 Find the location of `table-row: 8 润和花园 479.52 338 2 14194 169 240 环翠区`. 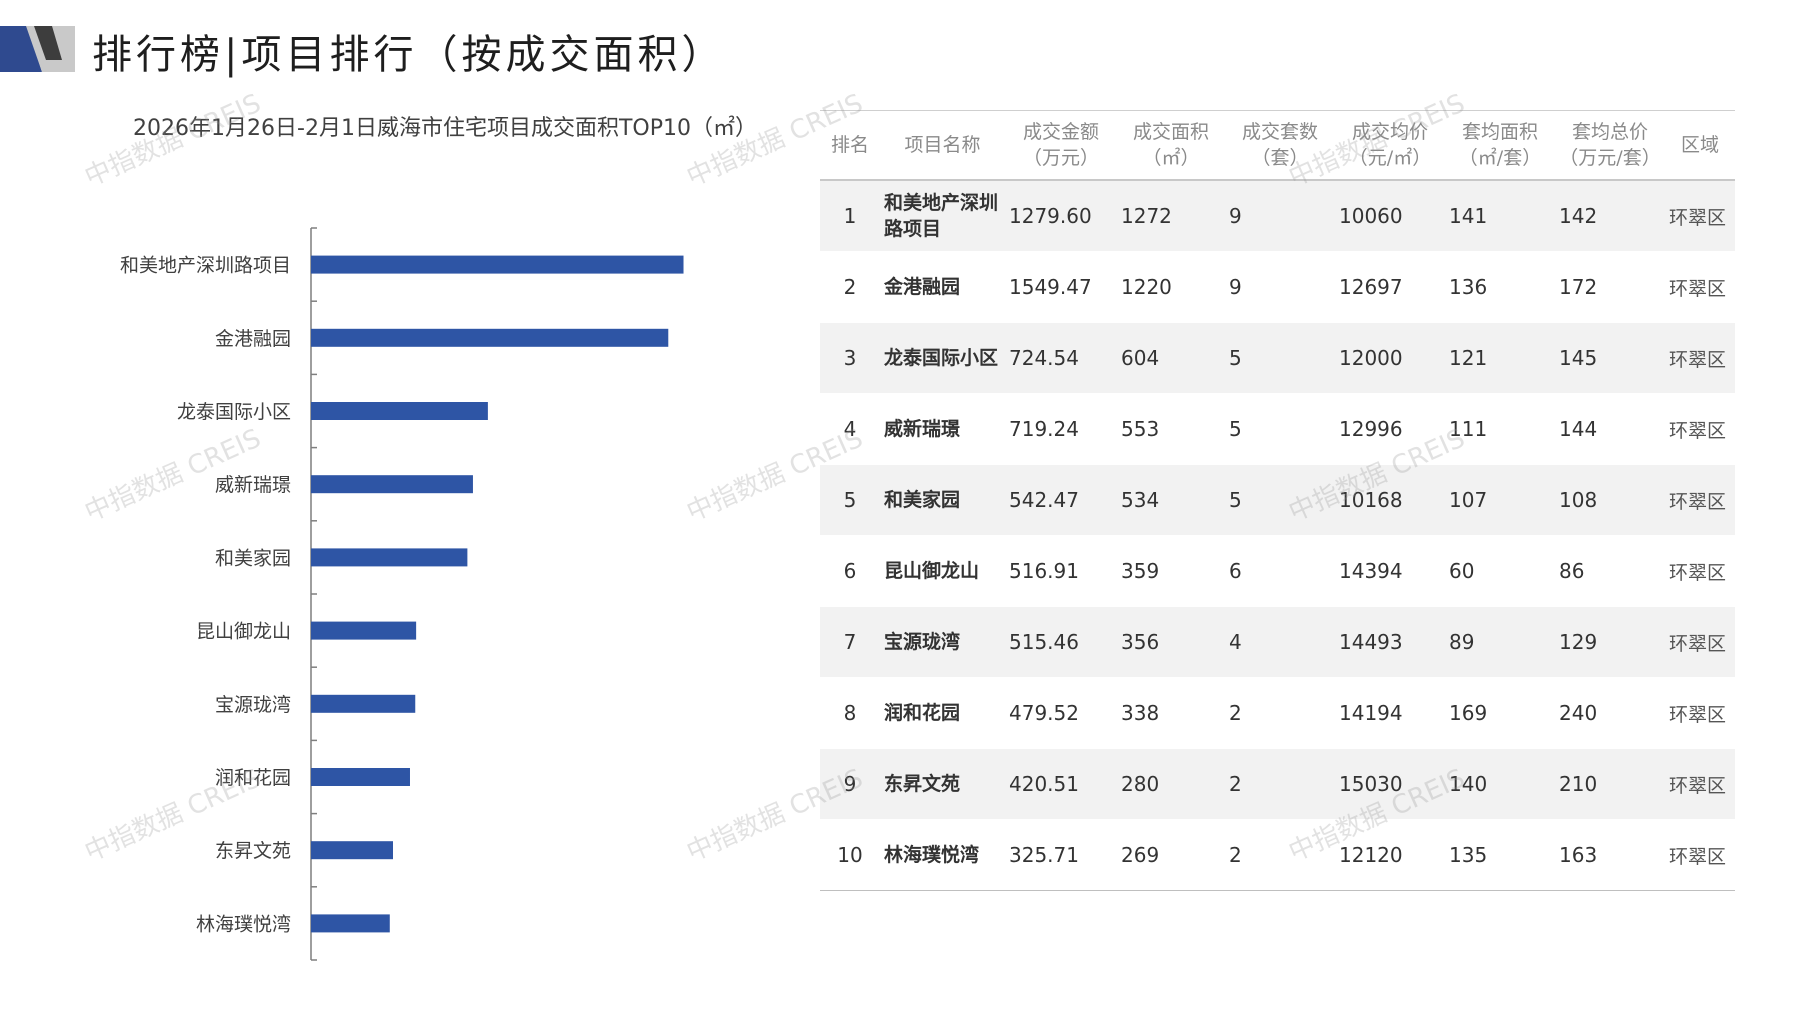

table-row: 8 润和花园 479.52 338 2 14194 169 240 环翠区 is located at coordinates (1277, 713).